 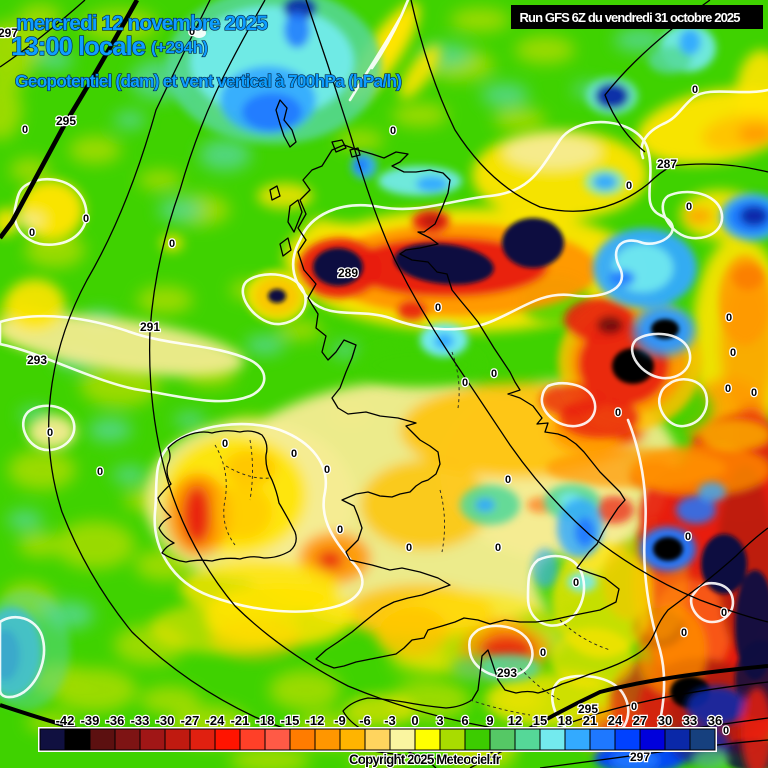 What do you see at coordinates (630, 17) in the screenshot?
I see `svg-text:Run GFS 6Z du vendredi 31 octo: Run GFS 6Z du vendredi 31 octobre 2025` at bounding box center [630, 17].